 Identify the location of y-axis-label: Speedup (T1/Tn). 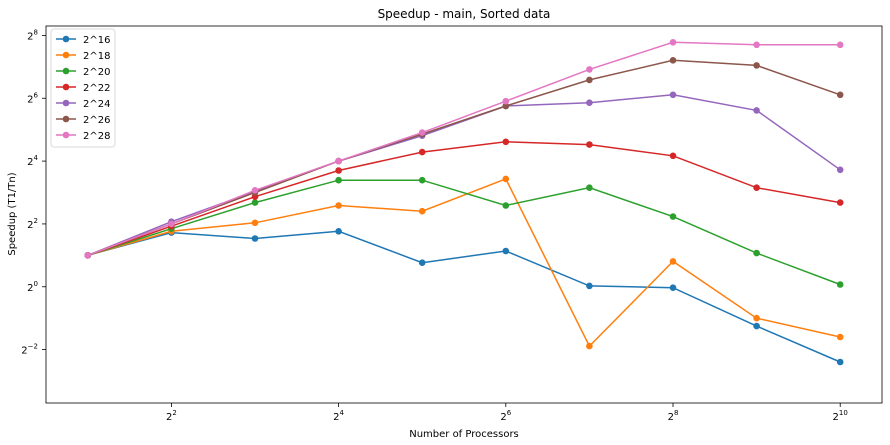
(12, 213).